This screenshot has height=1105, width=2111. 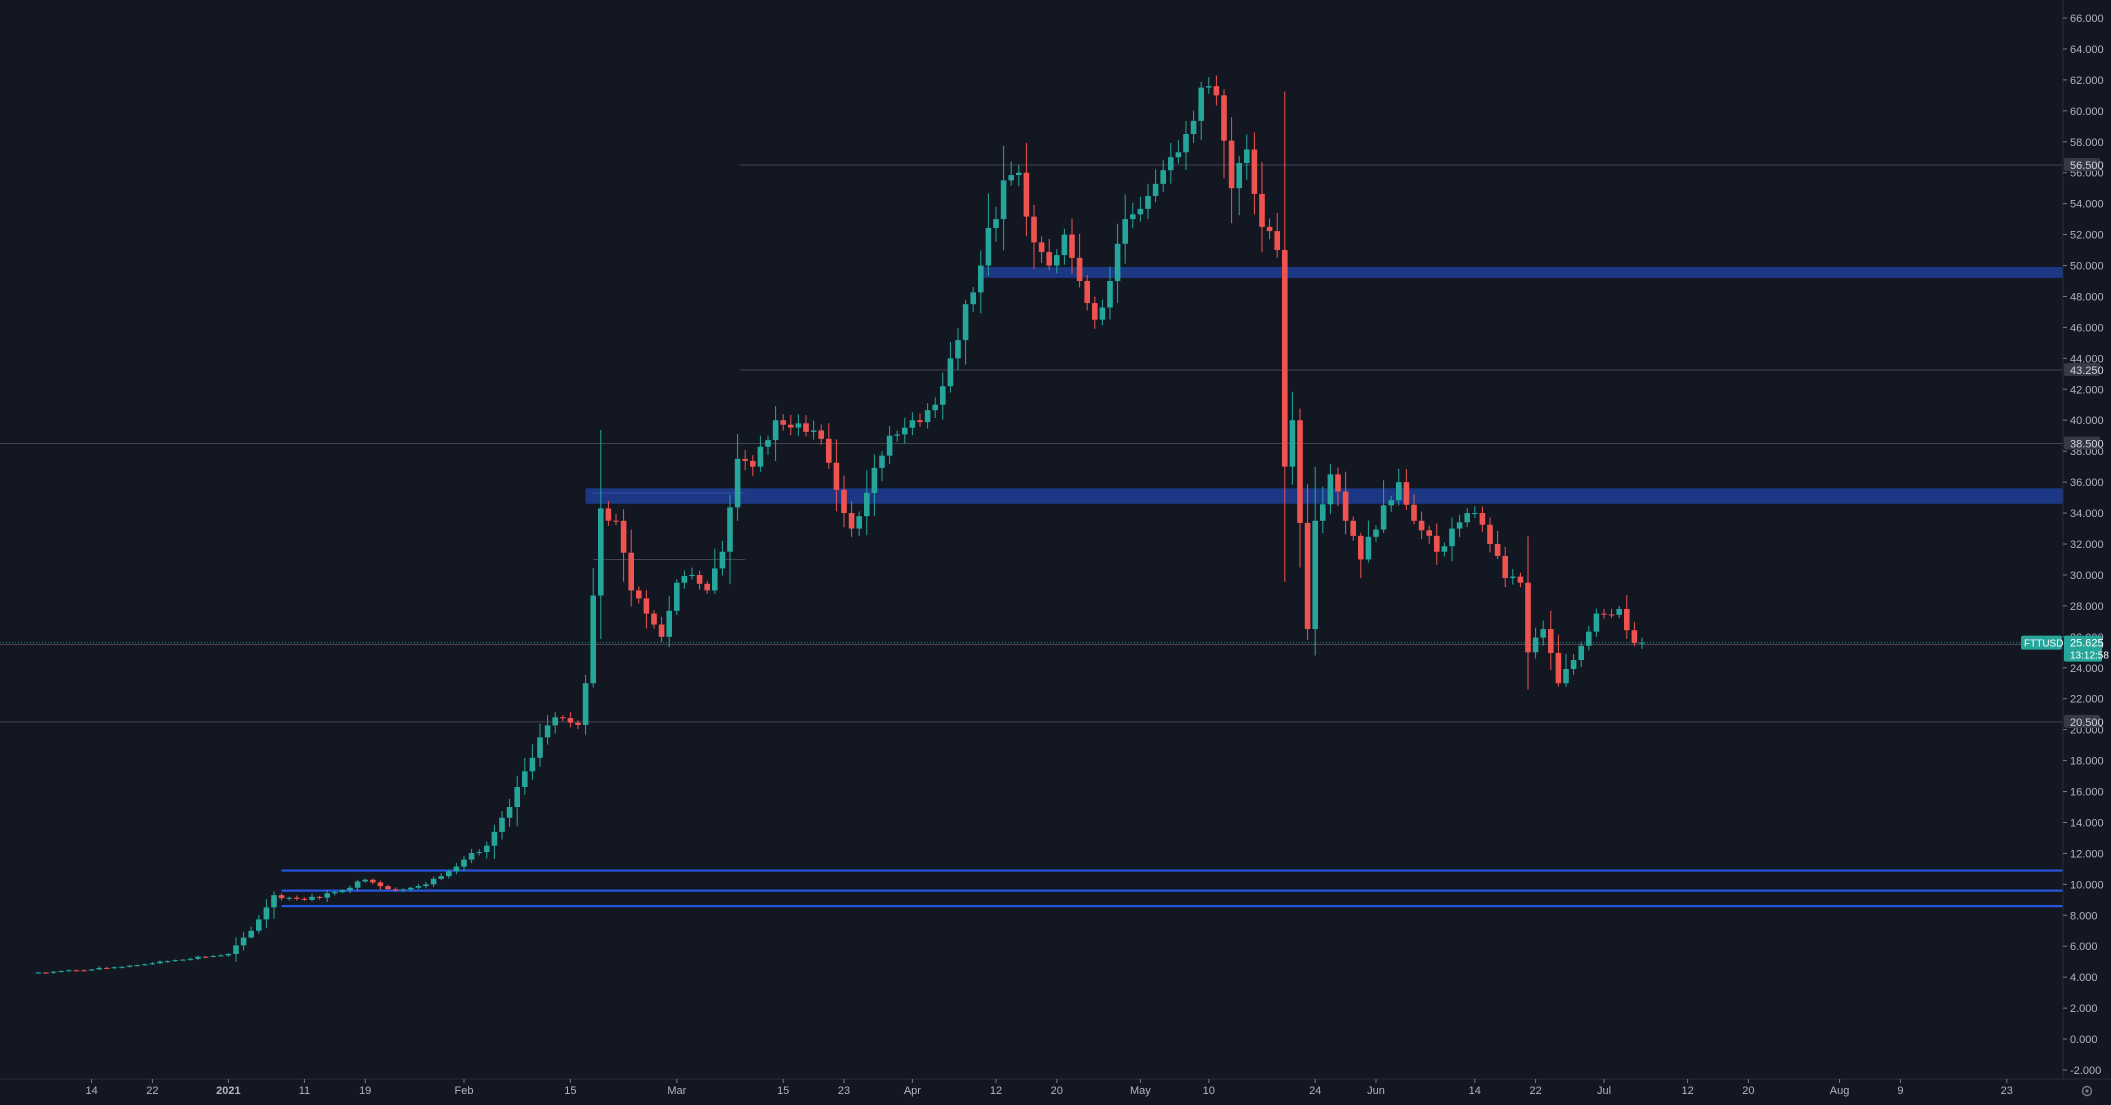 What do you see at coordinates (1172, 870) in the screenshot?
I see `zone-line` at bounding box center [1172, 870].